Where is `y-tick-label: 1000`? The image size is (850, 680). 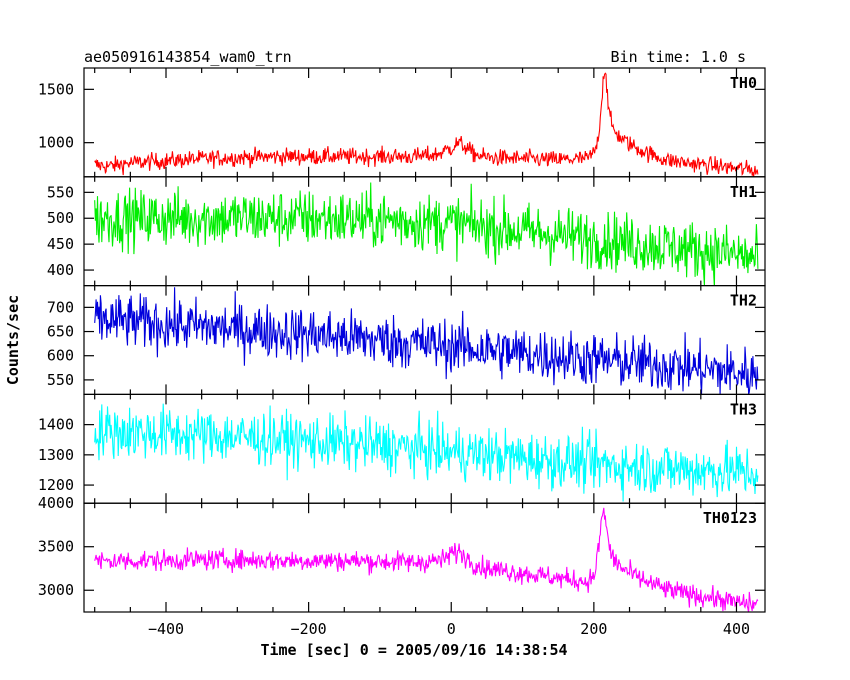
y-tick-label: 1000 is located at coordinates (56, 143).